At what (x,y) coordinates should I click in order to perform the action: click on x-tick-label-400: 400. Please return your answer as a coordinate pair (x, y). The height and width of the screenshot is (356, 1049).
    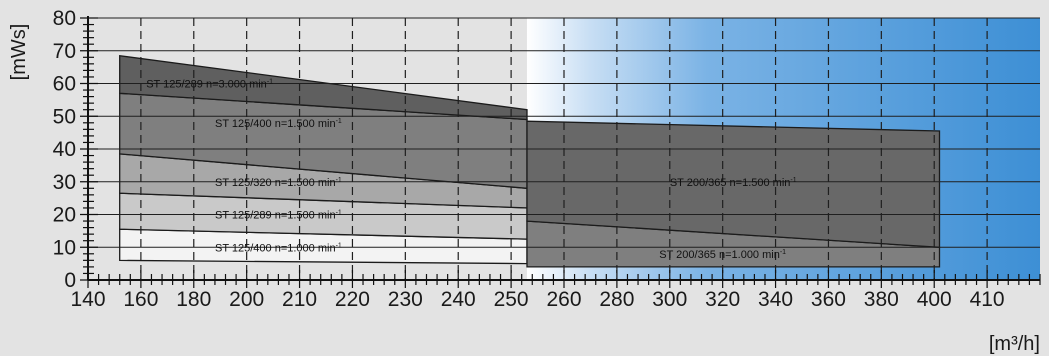
    Looking at the image, I should click on (934, 299).